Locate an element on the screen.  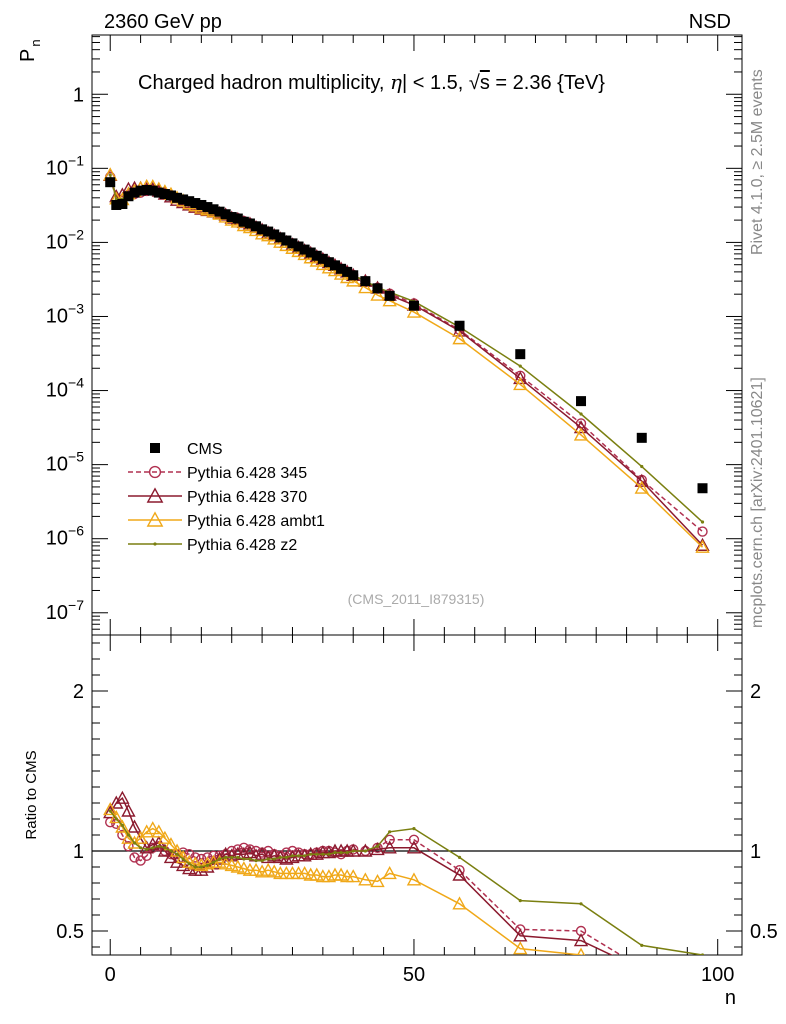
analysis-watermark: (CMS_2011_I879315) is located at coordinates (416, 599).